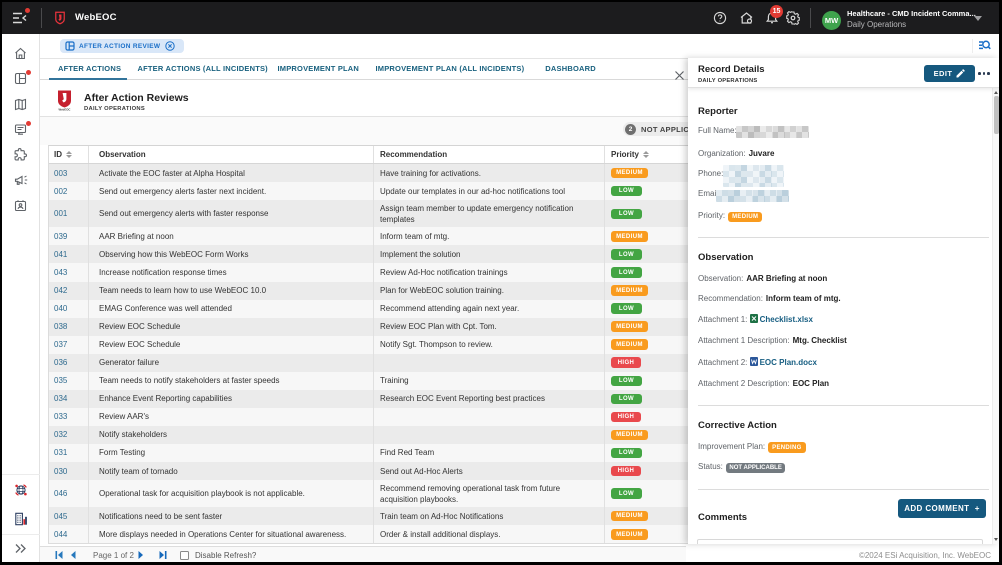  Describe the element at coordinates (65, 110) in the screenshot. I see `svg-text: WebEOC` at that location.